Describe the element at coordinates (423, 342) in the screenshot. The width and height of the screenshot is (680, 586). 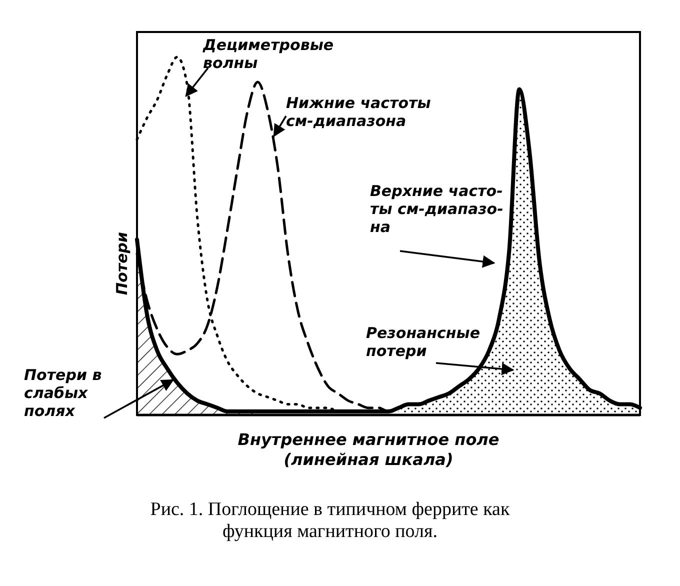
I see `series-label: Резонансные потери` at that location.